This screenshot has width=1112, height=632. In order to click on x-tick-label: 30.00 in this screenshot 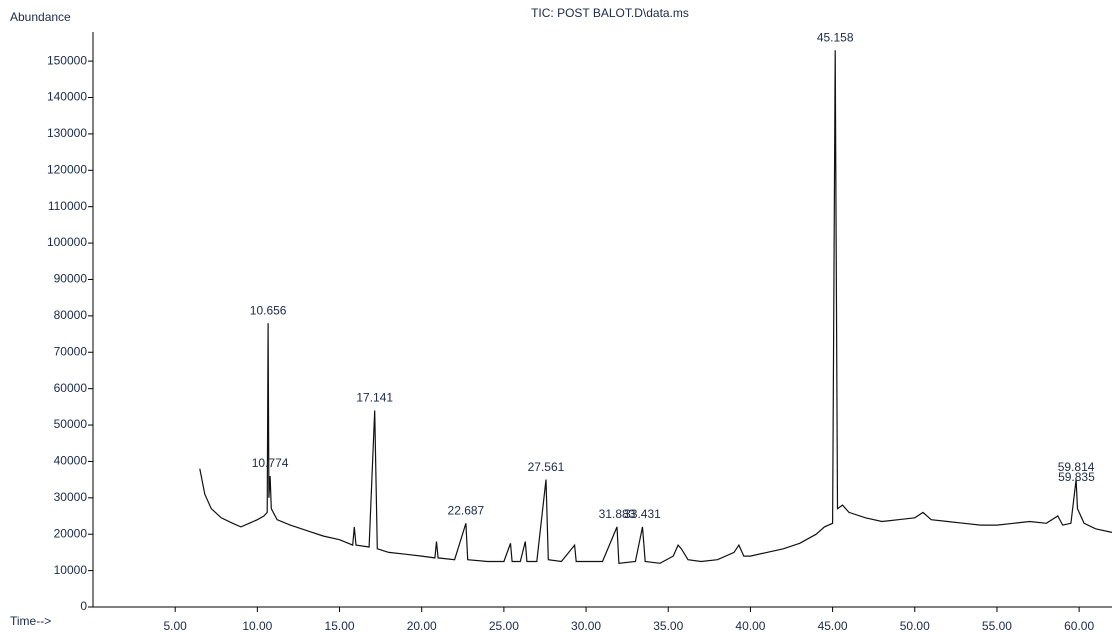, I will do `click(586, 625)`.